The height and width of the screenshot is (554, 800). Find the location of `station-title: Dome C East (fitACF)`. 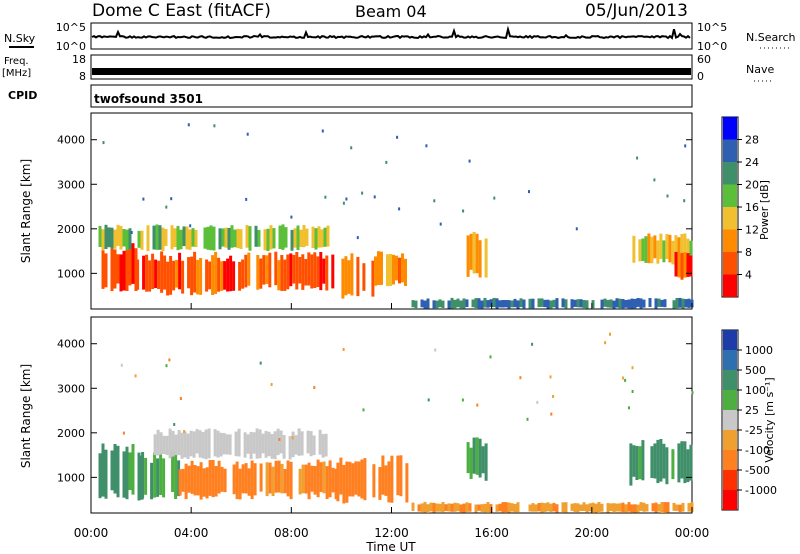

station-title: Dome C East (fitACF) is located at coordinates (181, 11).